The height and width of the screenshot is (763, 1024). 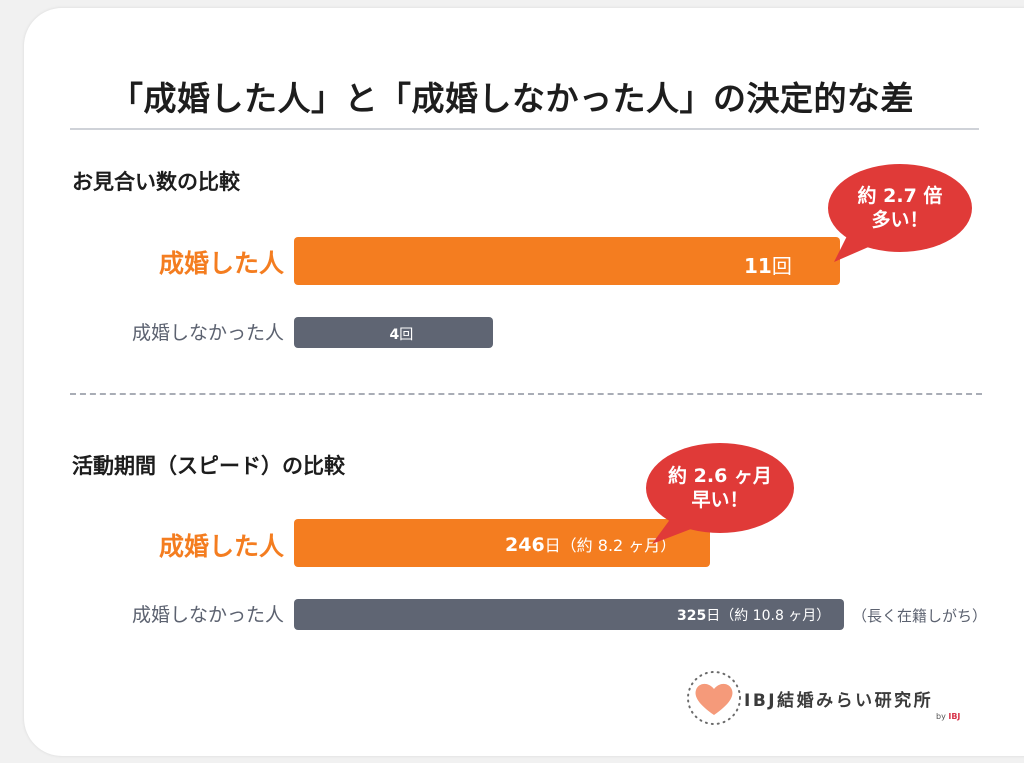 I want to click on data-label-number: 11, so click(x=758, y=266).